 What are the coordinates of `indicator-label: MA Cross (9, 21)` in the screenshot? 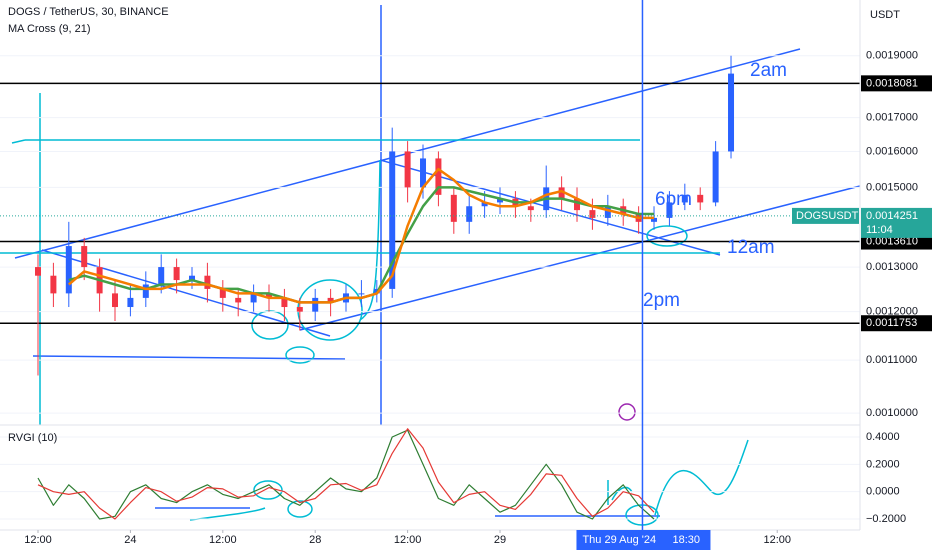 It's located at (49, 29).